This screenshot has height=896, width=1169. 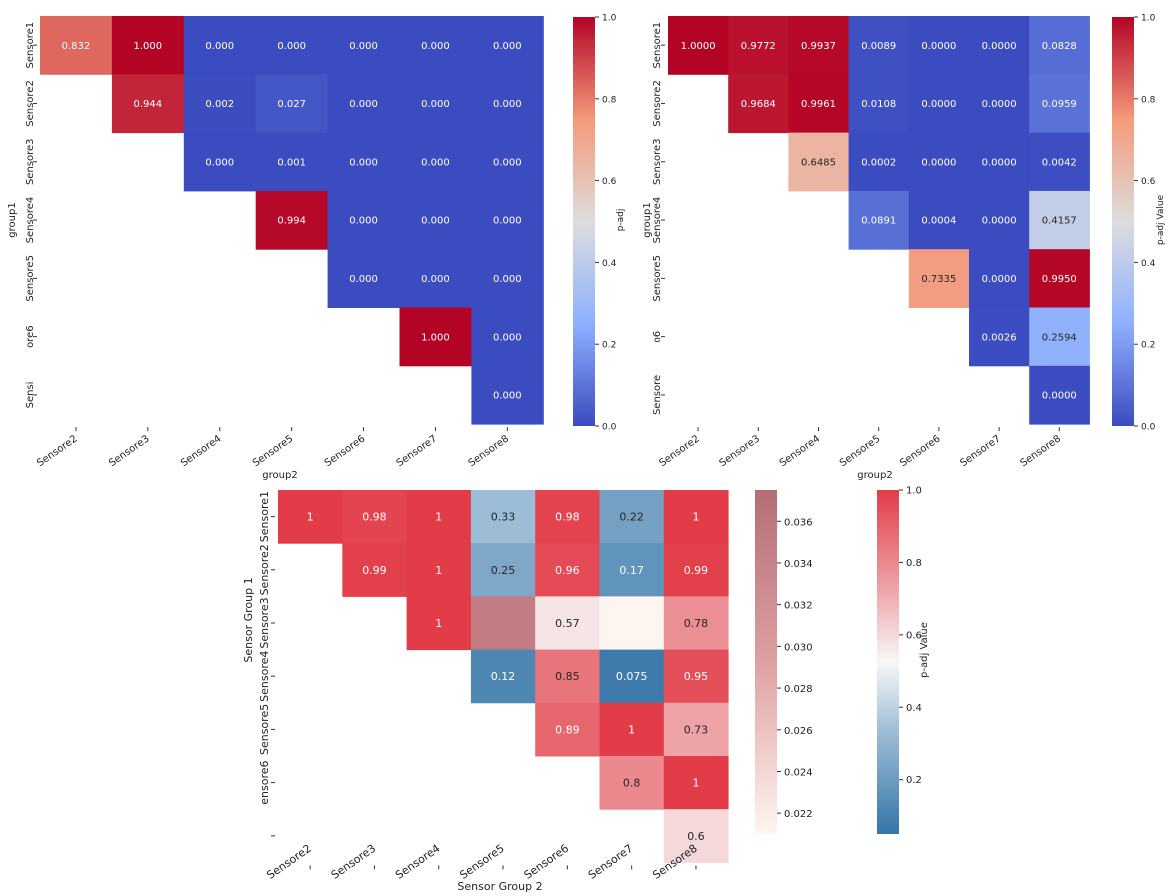 What do you see at coordinates (609, 182) in the screenshot?
I see `colorbar-tick-label: 0.6` at bounding box center [609, 182].